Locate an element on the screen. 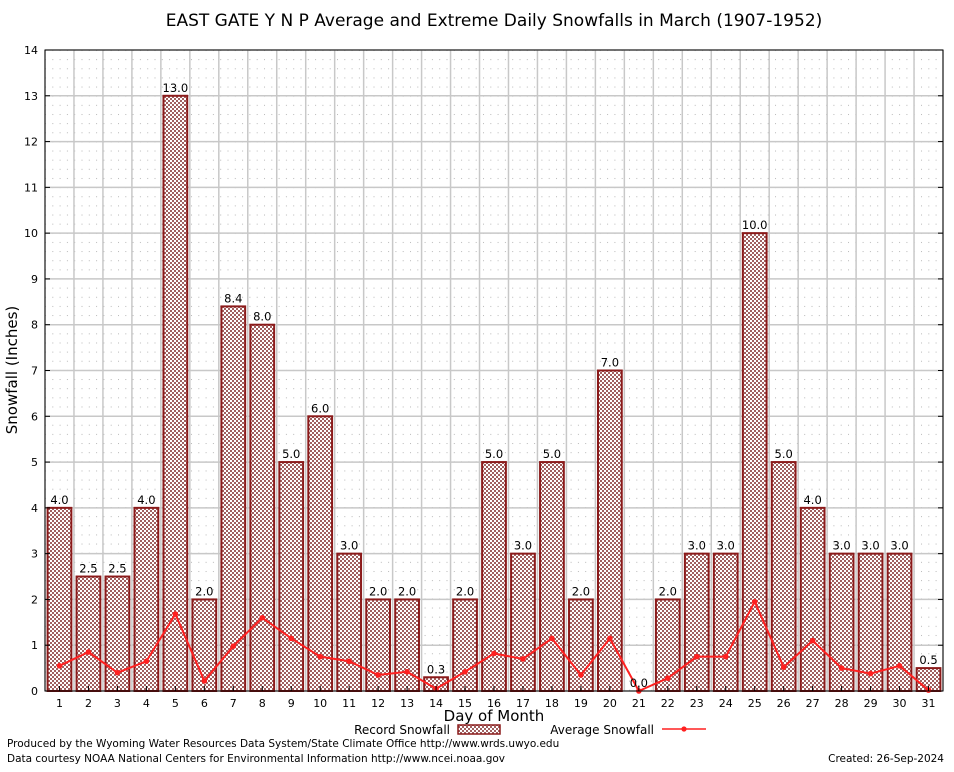 This screenshot has width=954, height=772. y-tick-label: 6 is located at coordinates (34, 416).